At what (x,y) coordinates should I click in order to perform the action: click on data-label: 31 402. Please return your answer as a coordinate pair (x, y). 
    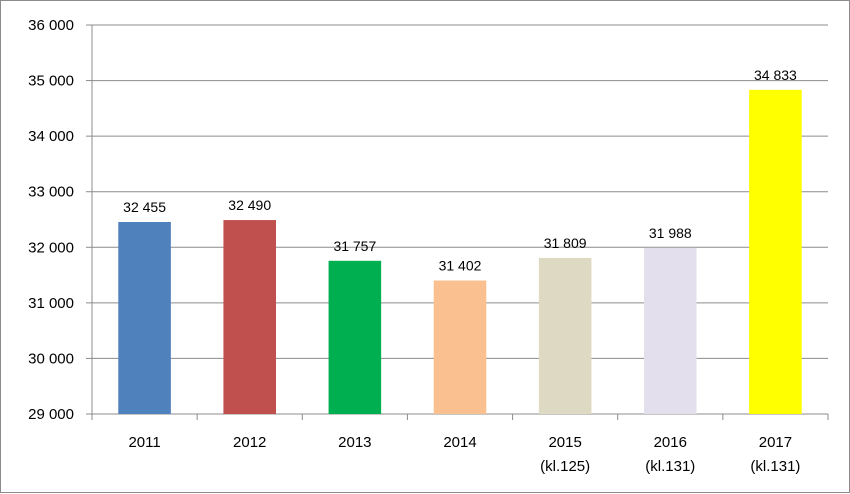
    Looking at the image, I should click on (460, 266).